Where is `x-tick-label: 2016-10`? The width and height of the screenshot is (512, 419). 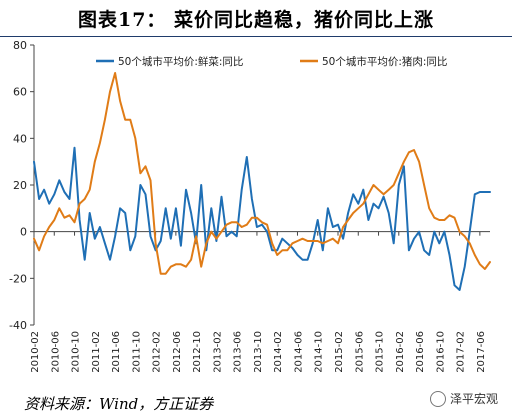 x-tick-label: 2016-10 is located at coordinates (440, 352).